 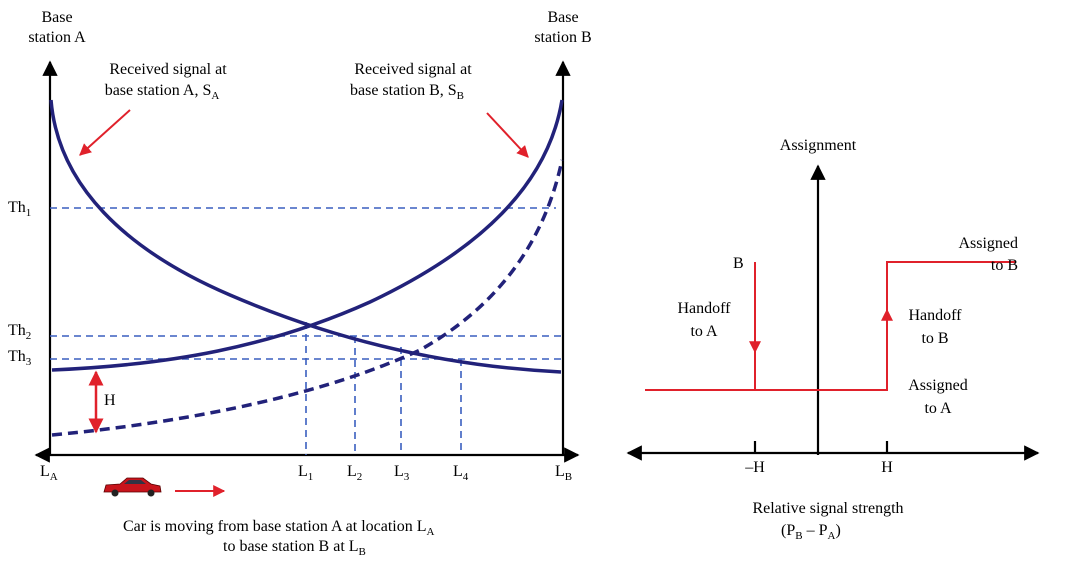 I want to click on location-label: LA, so click(x=49, y=473).